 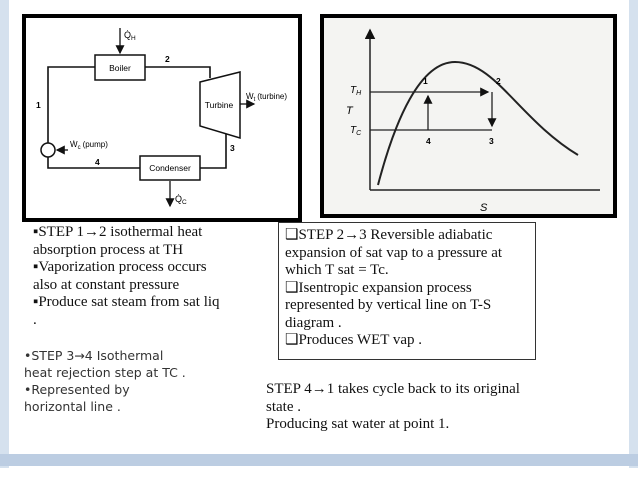 What do you see at coordinates (105, 372) in the screenshot?
I see `text-line: heat rejection step at TC .` at bounding box center [105, 372].